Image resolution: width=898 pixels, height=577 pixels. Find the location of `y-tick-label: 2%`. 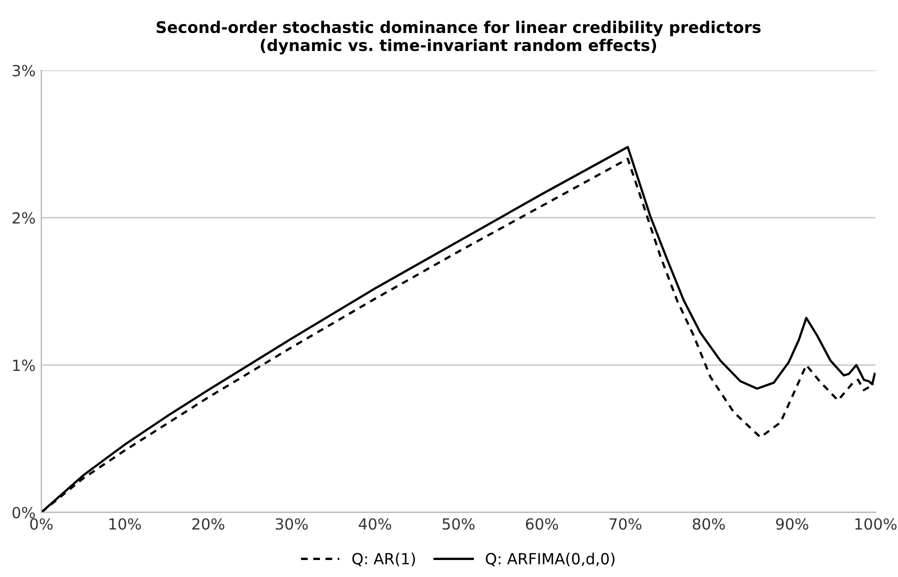

y-tick-label: 2% is located at coordinates (23, 218).